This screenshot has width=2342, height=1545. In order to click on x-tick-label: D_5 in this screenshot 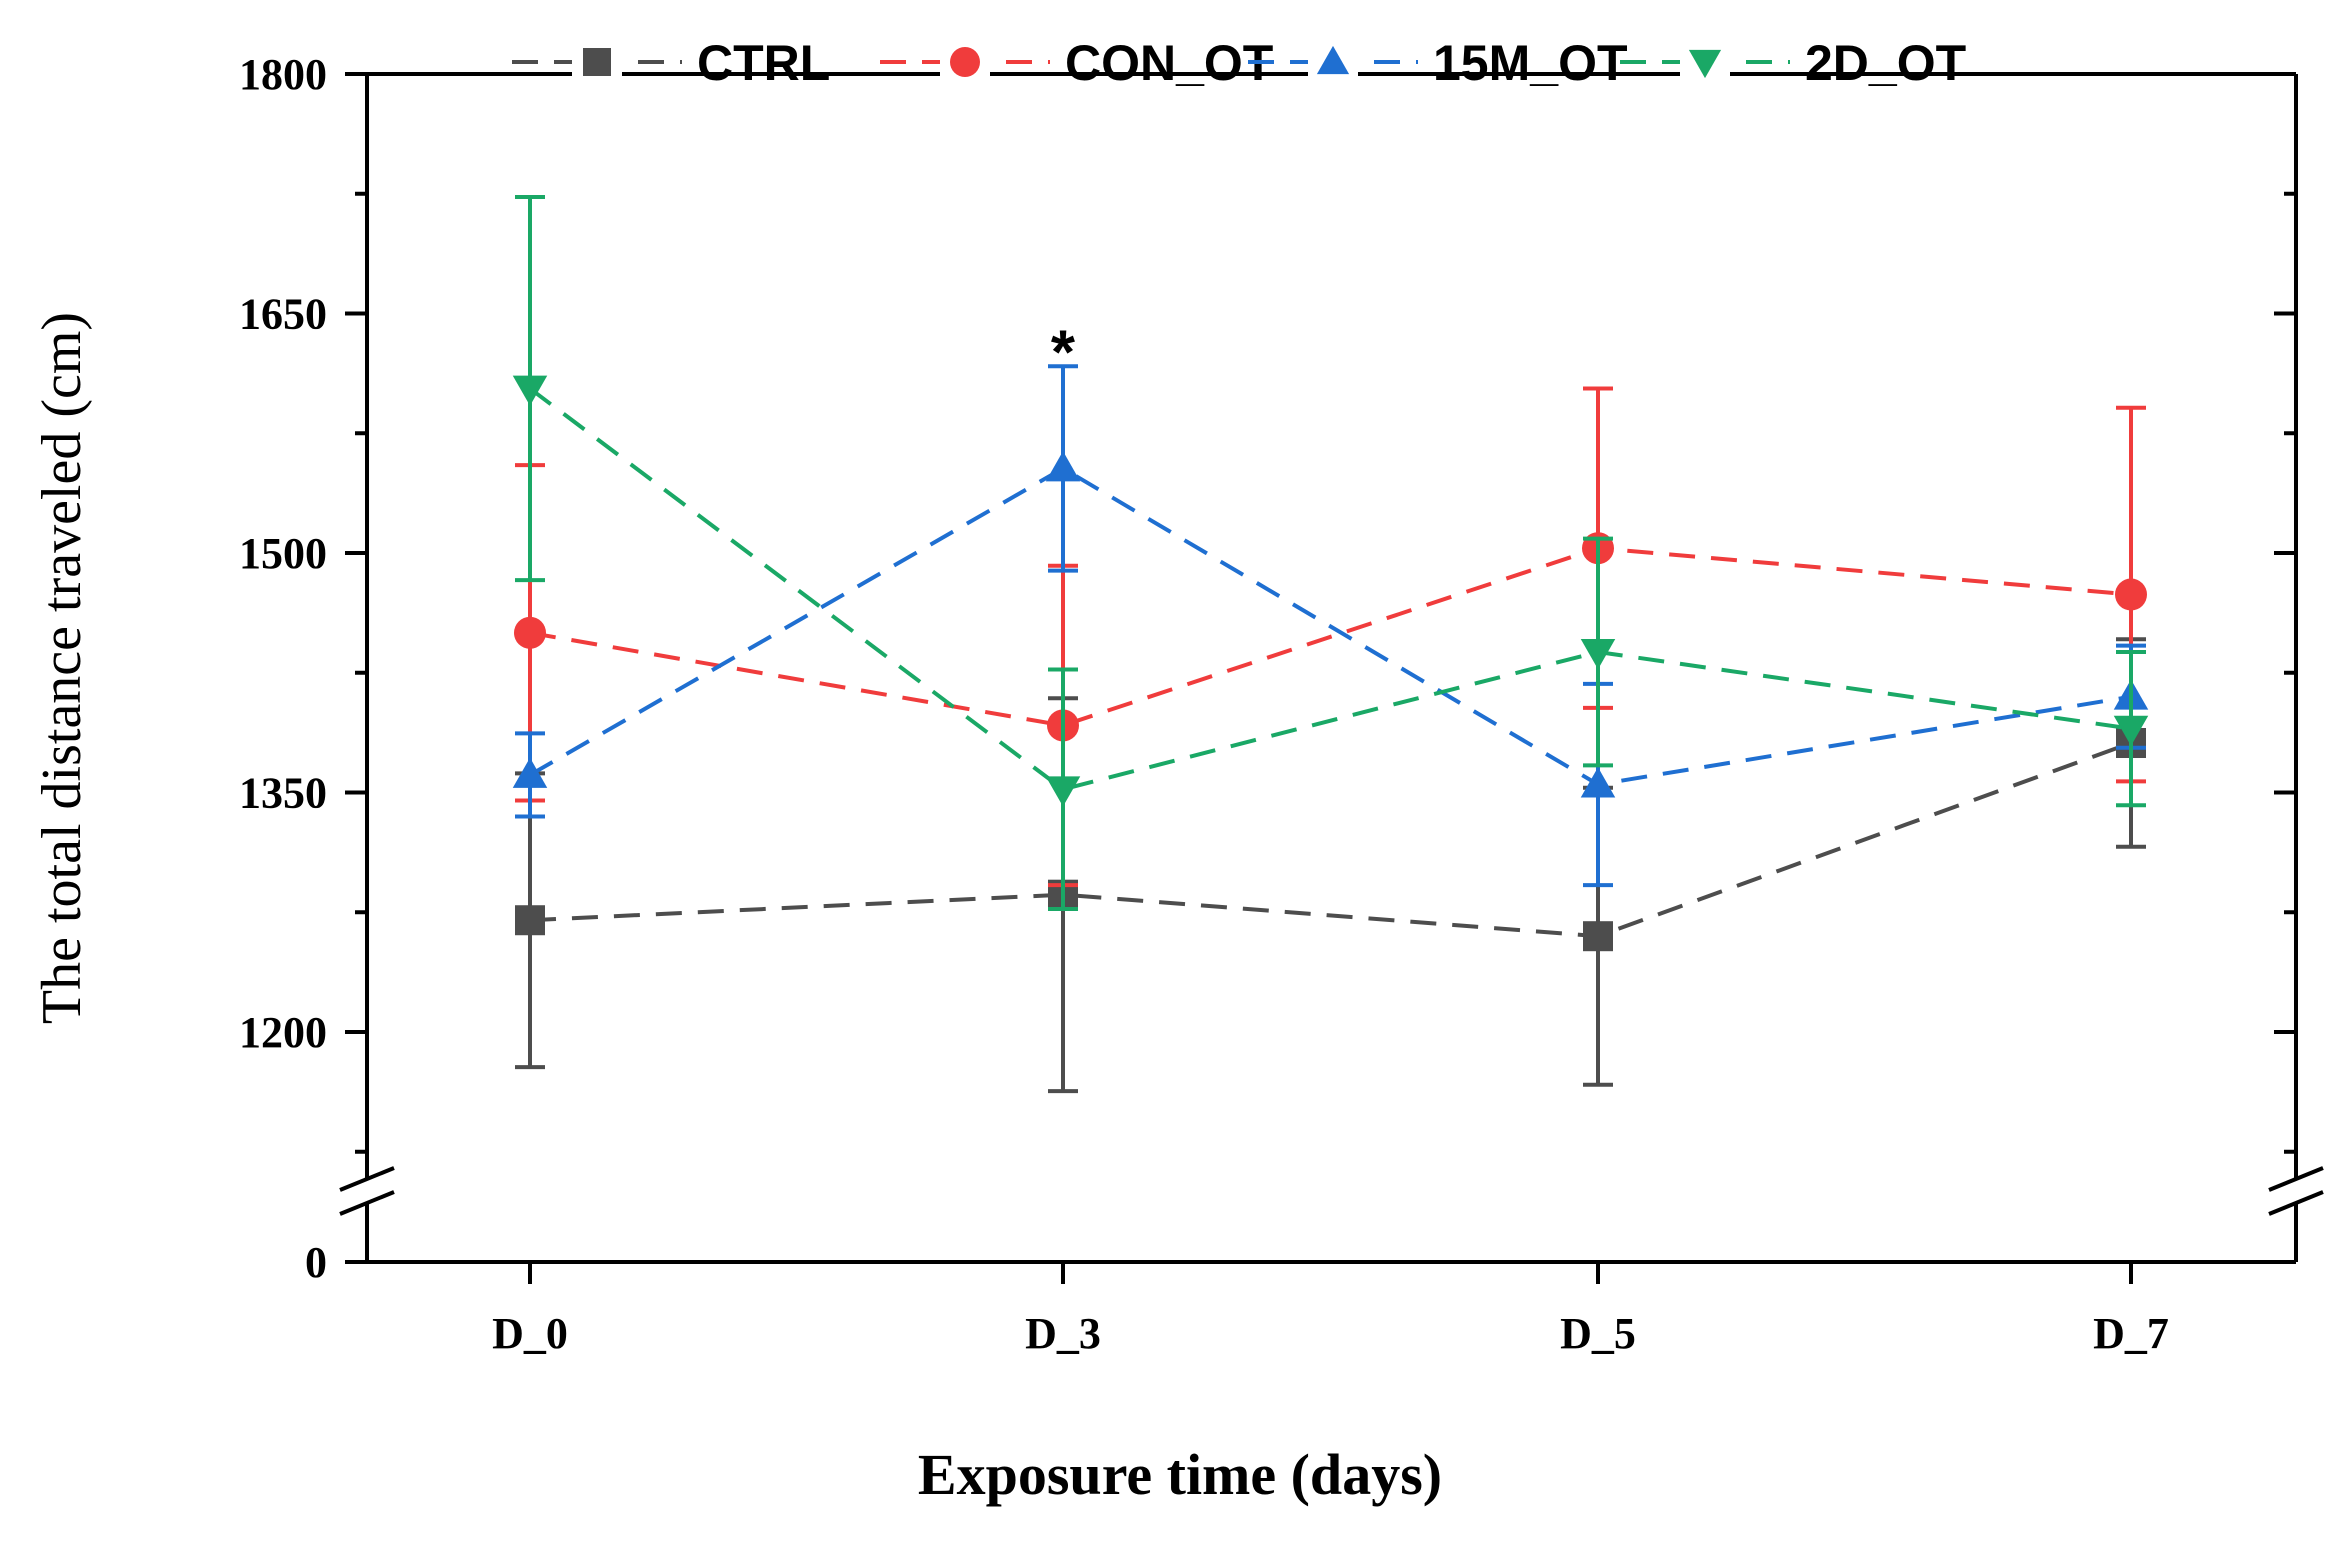, I will do `click(1598, 1333)`.